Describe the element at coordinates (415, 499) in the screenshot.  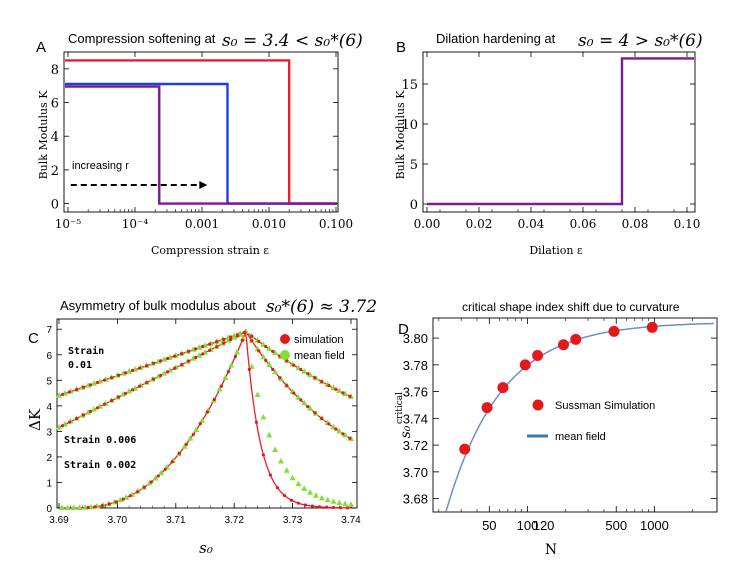
I see `panel-d-ytick-label: 3.68` at that location.